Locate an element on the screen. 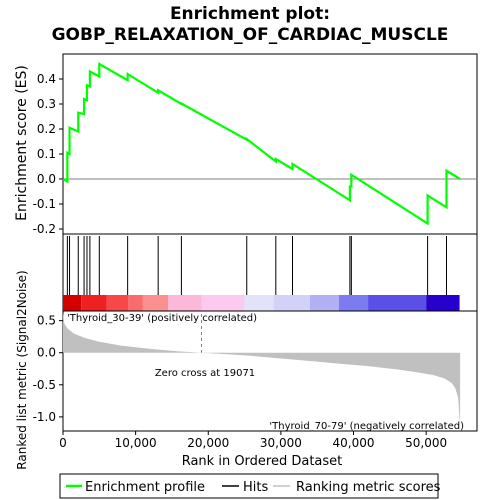 This screenshot has height=500, width=500. plot-title-line-1: Enrichment plot: is located at coordinates (250, 14).